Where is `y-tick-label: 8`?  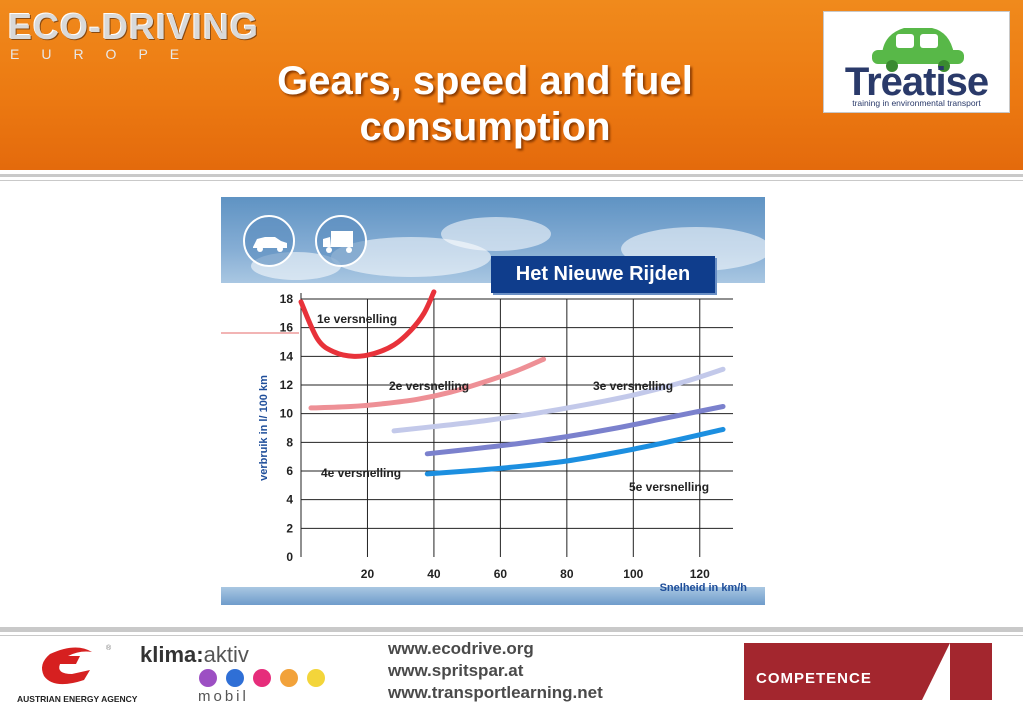 y-tick-label: 8 is located at coordinates (289, 442).